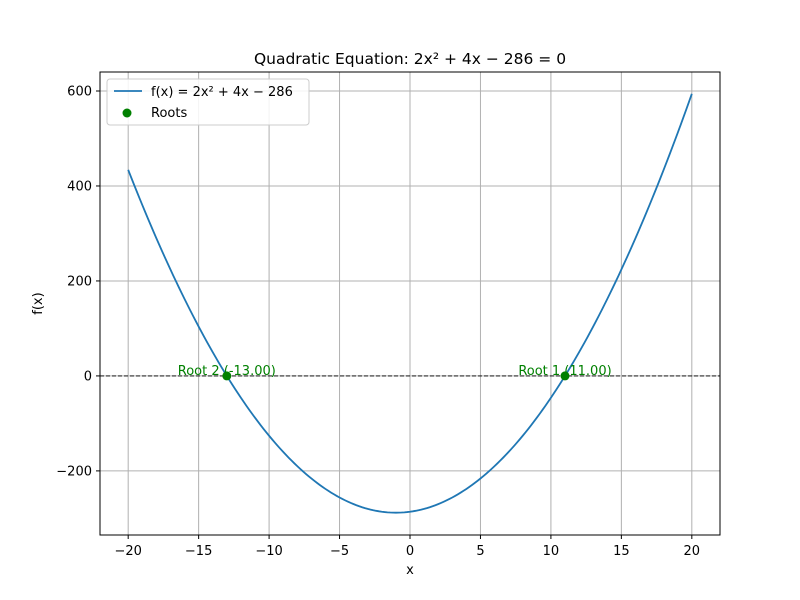 This screenshot has height=600, width=800. What do you see at coordinates (551, 551) in the screenshot?
I see `x-tick-label: 10` at bounding box center [551, 551].